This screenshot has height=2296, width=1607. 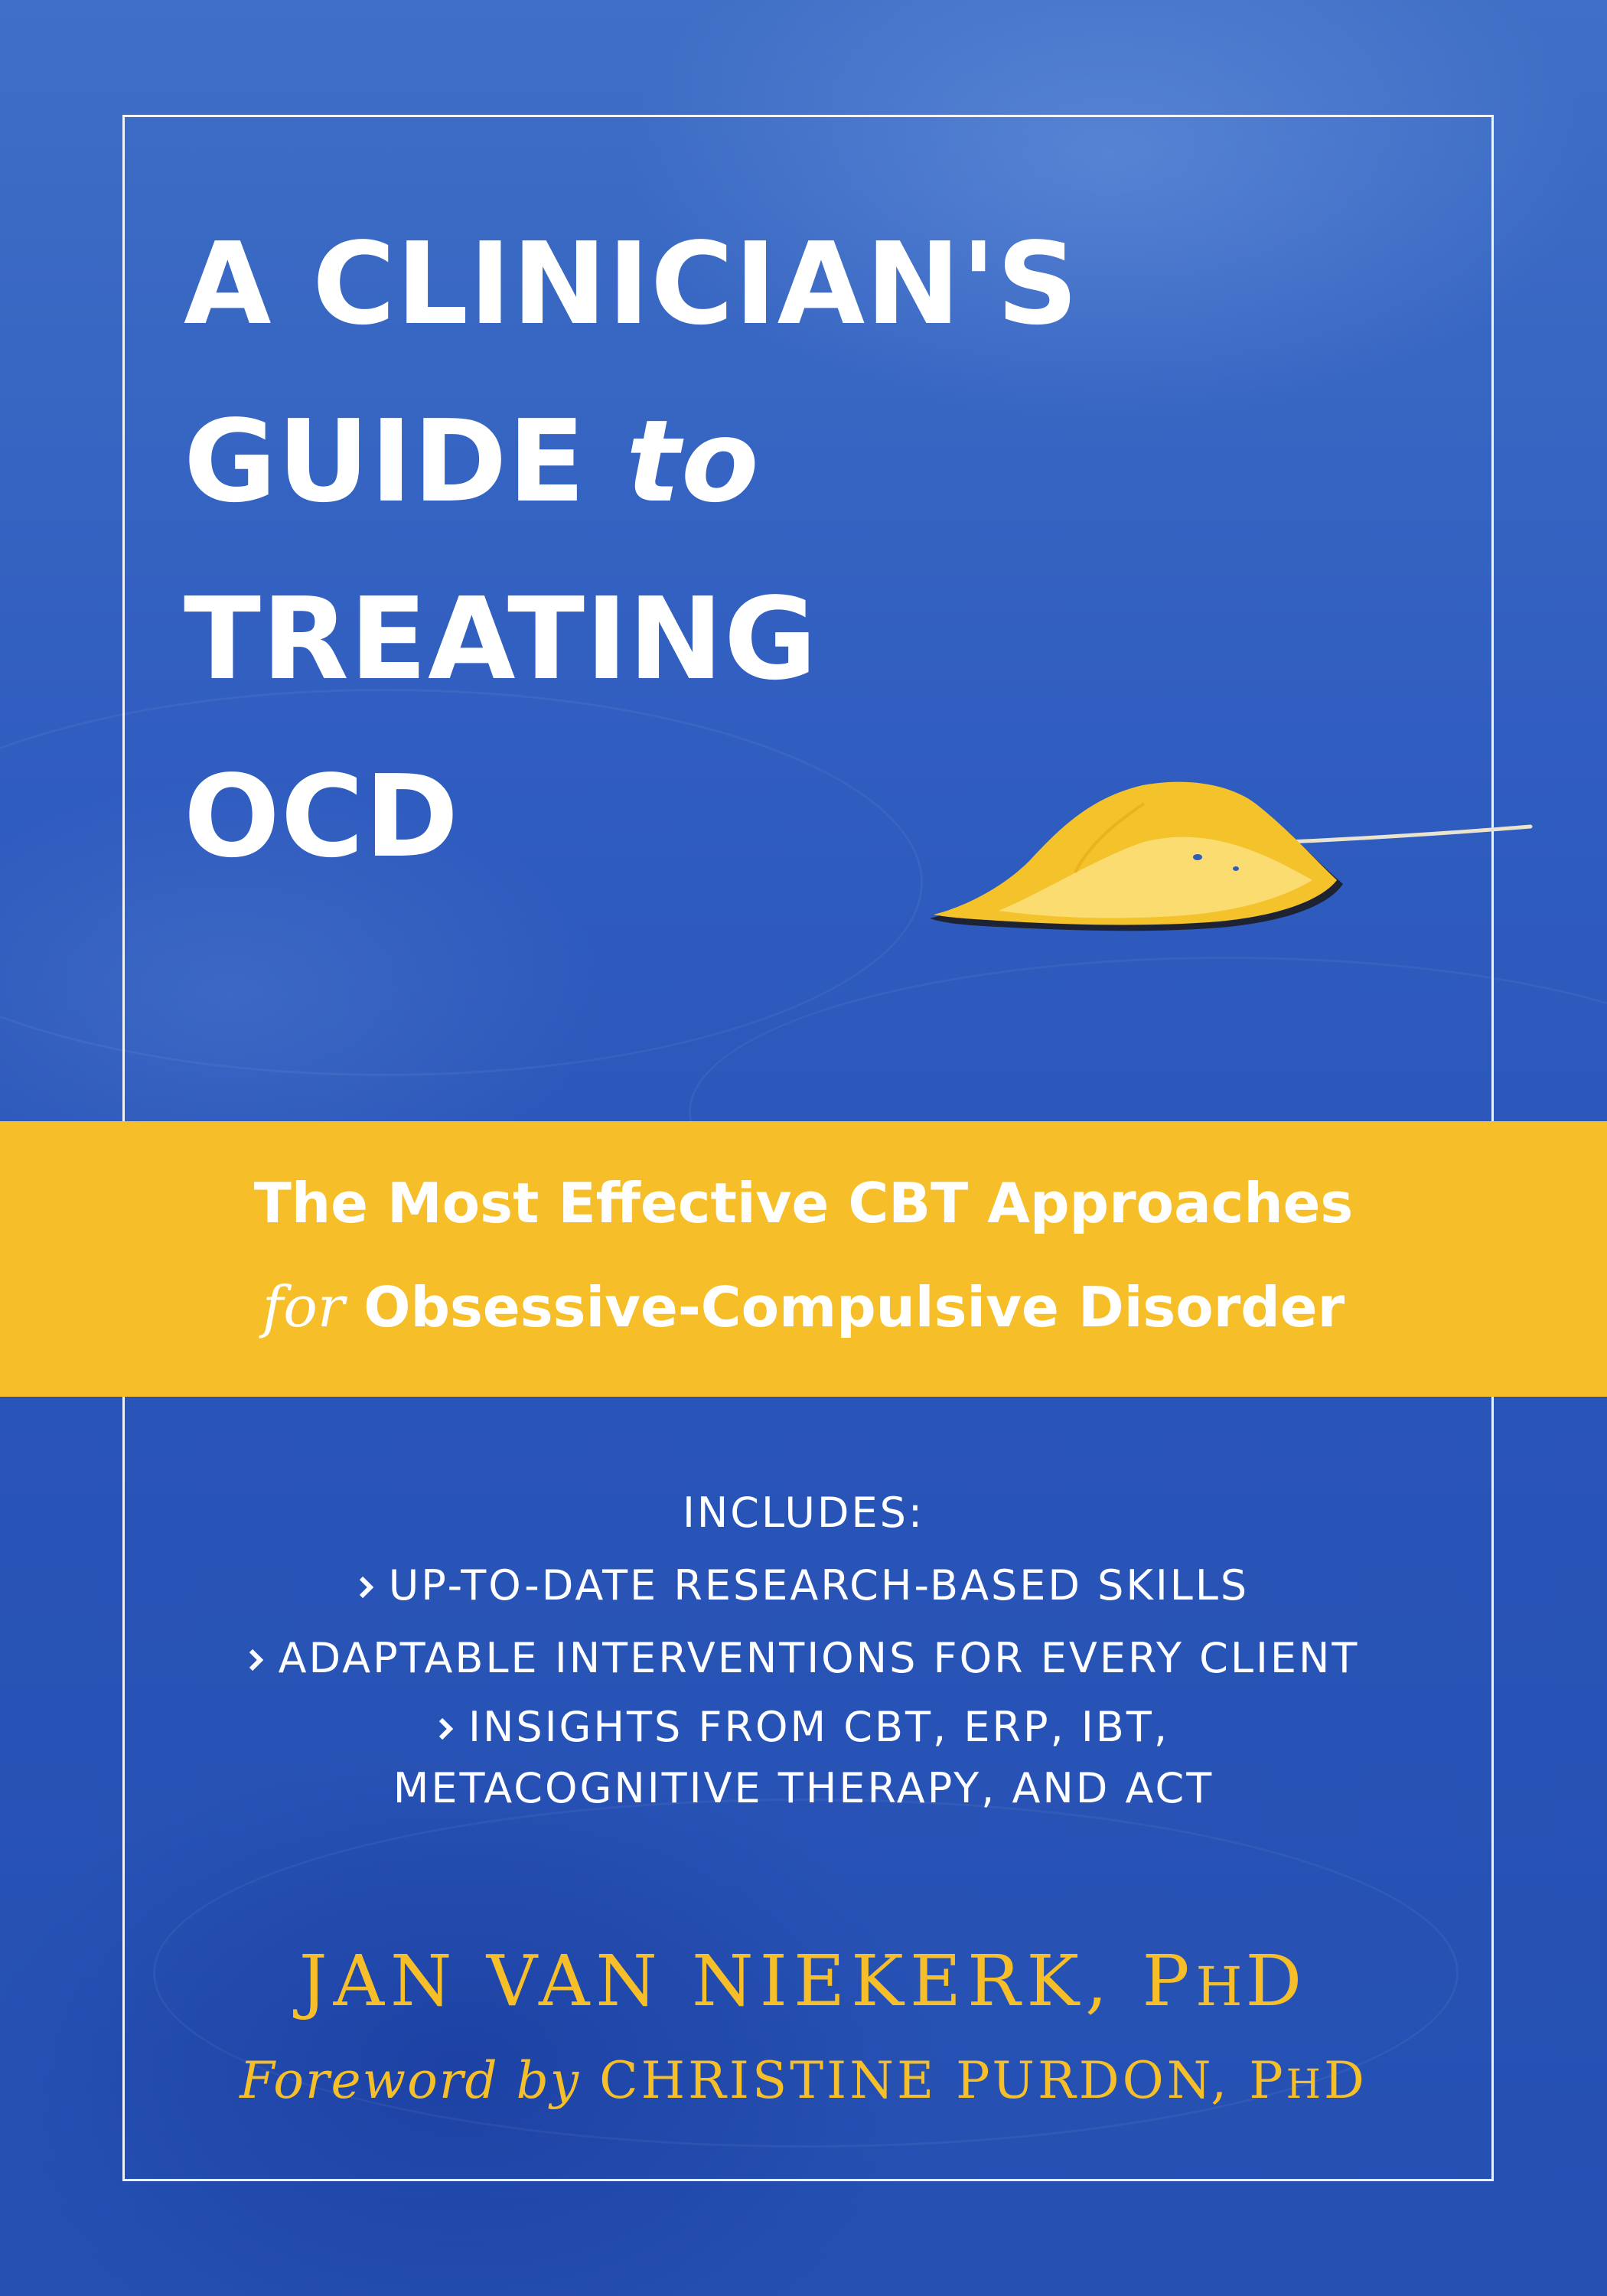 I want to click on water-ripple, so click(x=806, y=1973).